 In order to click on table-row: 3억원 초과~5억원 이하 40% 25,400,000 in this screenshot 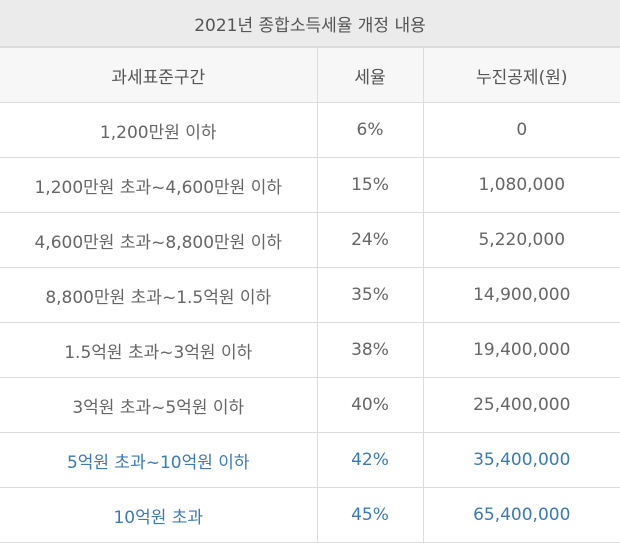, I will do `click(310, 405)`.